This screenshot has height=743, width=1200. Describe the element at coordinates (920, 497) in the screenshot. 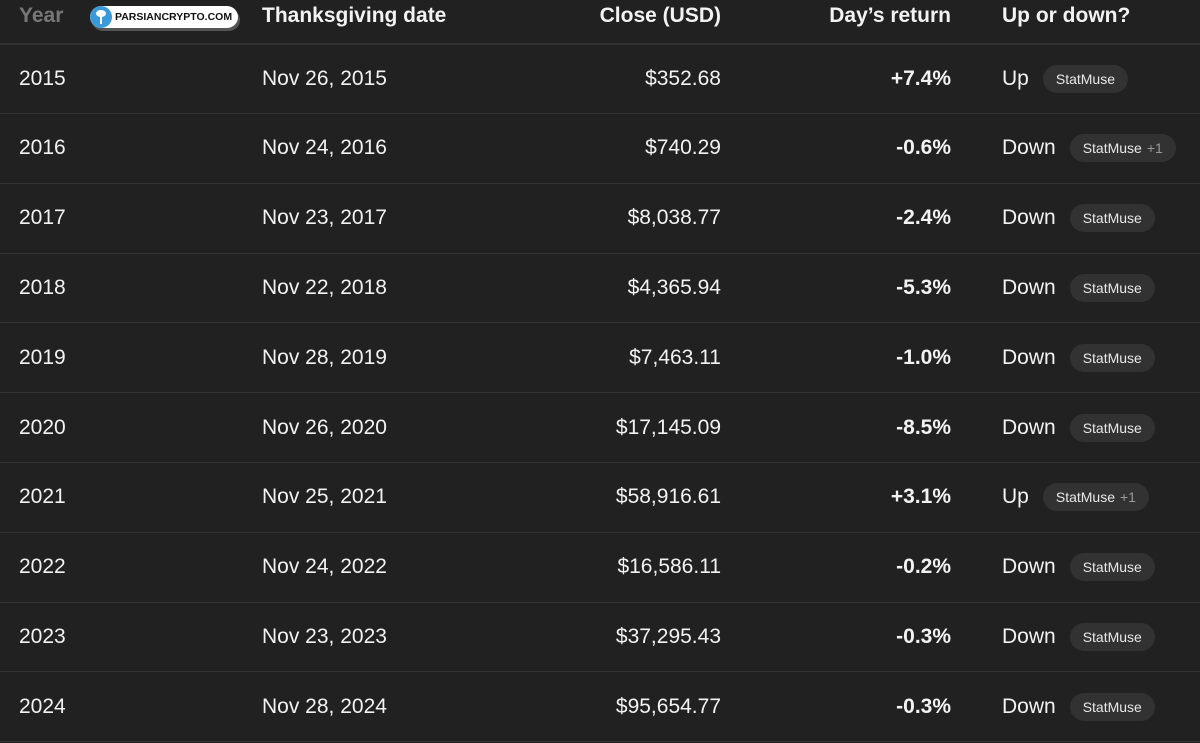

I see `return-cell: +3.1%` at that location.